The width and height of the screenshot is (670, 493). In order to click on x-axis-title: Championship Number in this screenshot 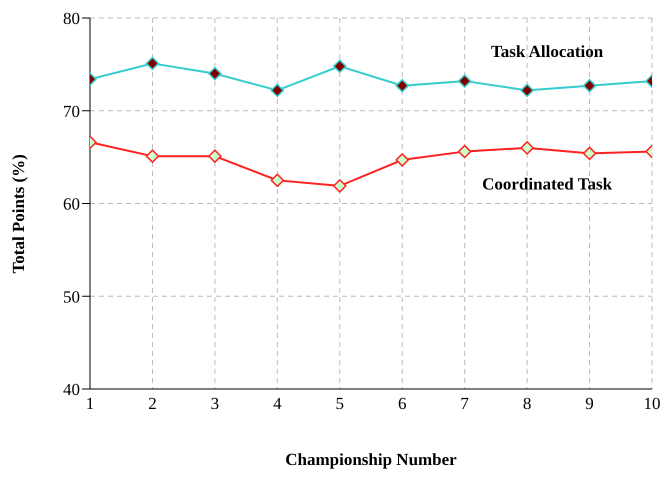, I will do `click(371, 459)`.